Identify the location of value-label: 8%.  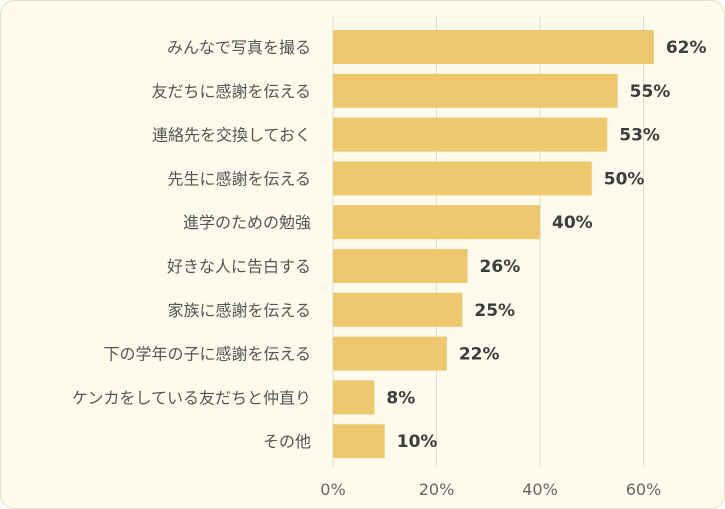
(400, 398).